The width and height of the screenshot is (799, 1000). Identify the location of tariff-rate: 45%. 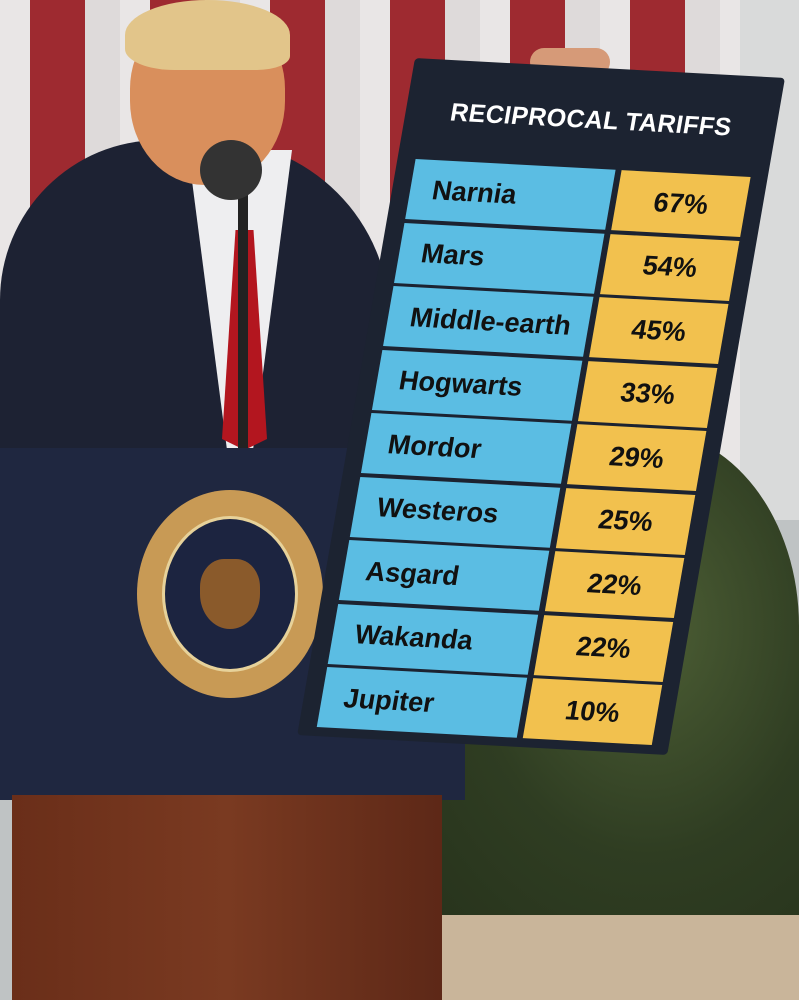
(659, 331).